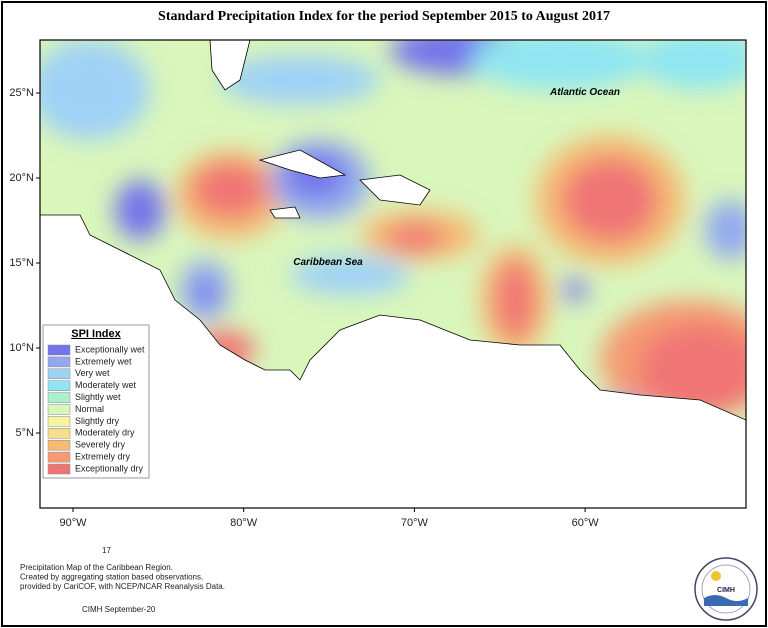  Describe the element at coordinates (21, 178) in the screenshot. I see `lat-label: 20°N` at that location.